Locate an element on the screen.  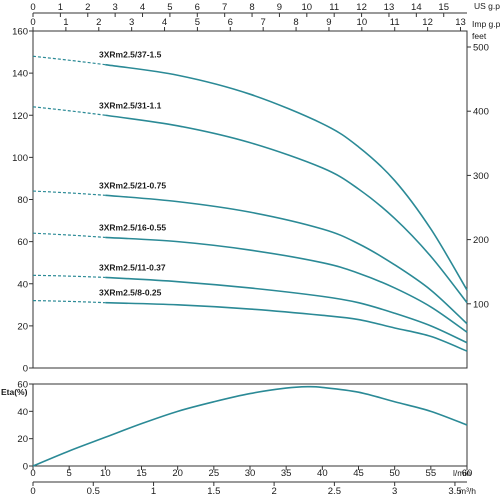
imp-gpm-tick-label: 12 is located at coordinates (427, 22).